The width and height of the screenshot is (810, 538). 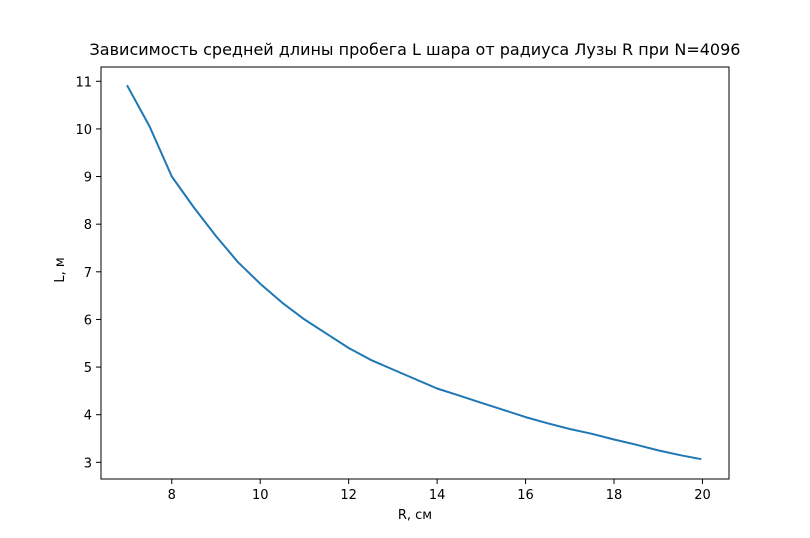 I want to click on x-tick-label: 12, so click(x=348, y=495).